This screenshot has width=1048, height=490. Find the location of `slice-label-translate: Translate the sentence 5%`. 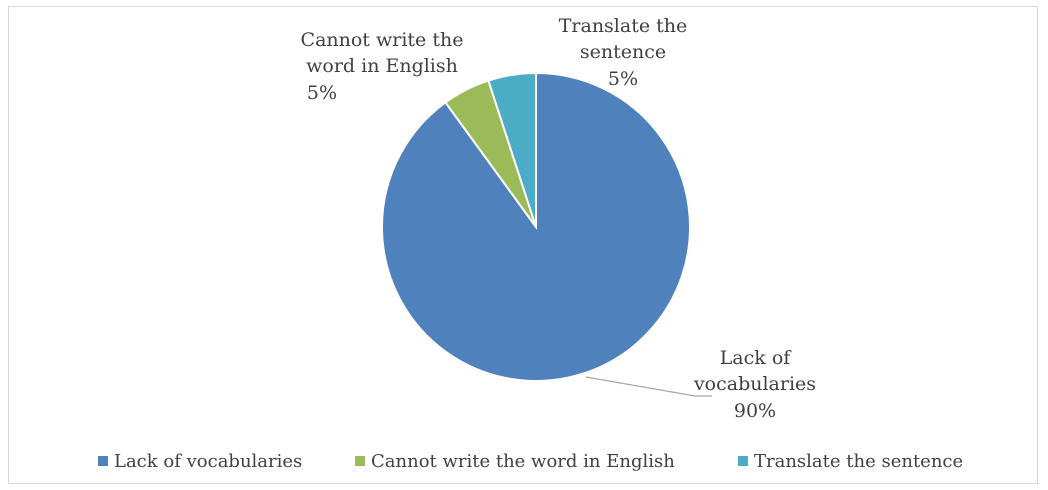

slice-label-translate: Translate the sentence 5% is located at coordinates (623, 52).